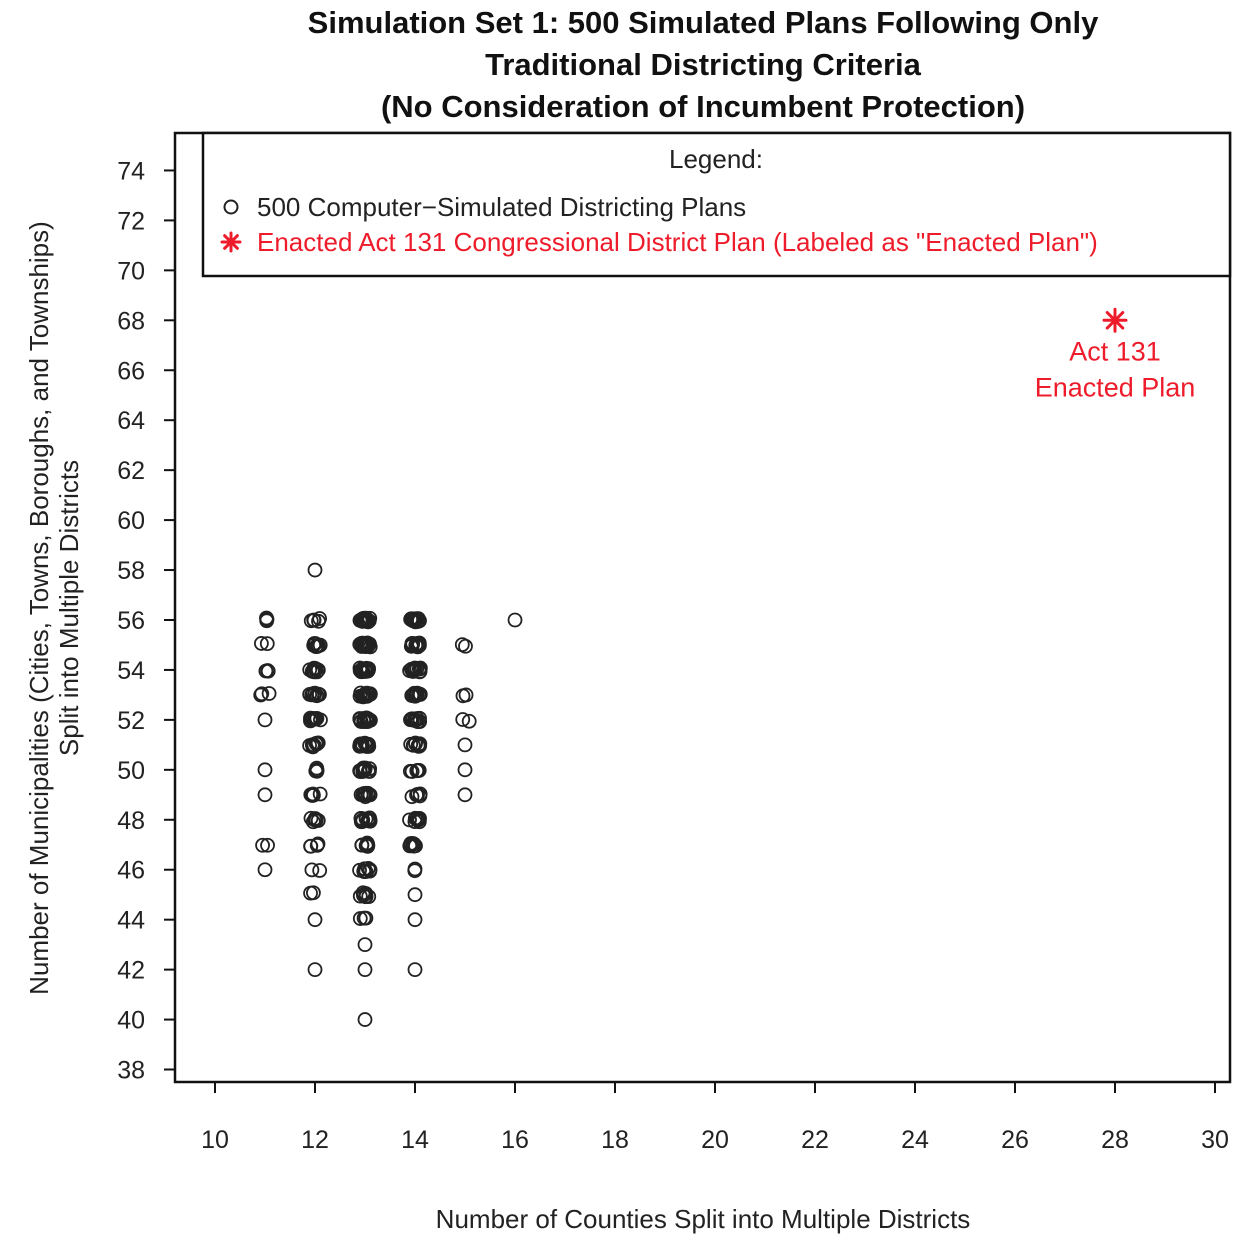  Describe the element at coordinates (131, 921) in the screenshot. I see `y-tick-label: 44` at that location.